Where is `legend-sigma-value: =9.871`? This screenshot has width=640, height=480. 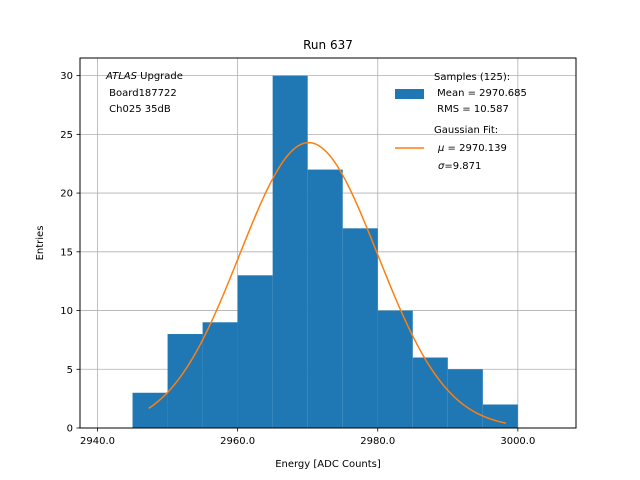 legend-sigma-value: =9.871 is located at coordinates (462, 166).